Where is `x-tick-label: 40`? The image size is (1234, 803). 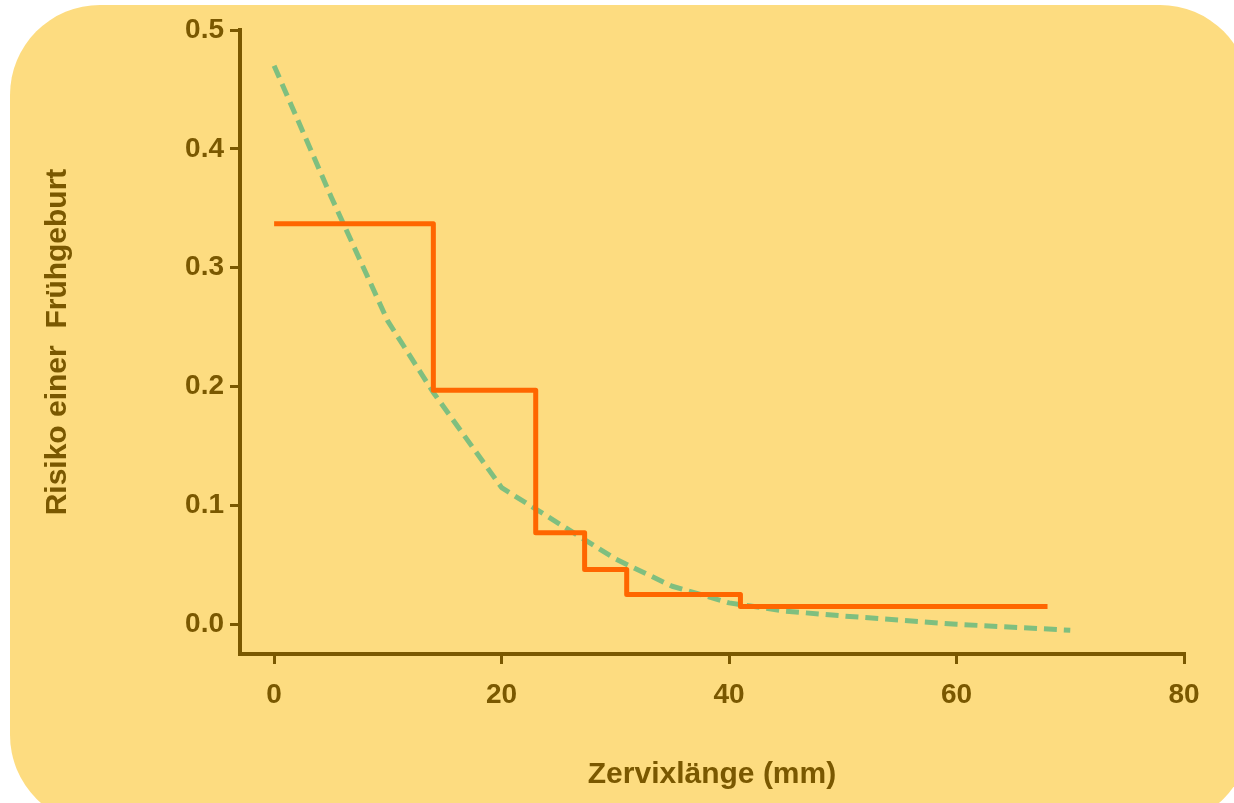
x-tick-label: 40 is located at coordinates (729, 693).